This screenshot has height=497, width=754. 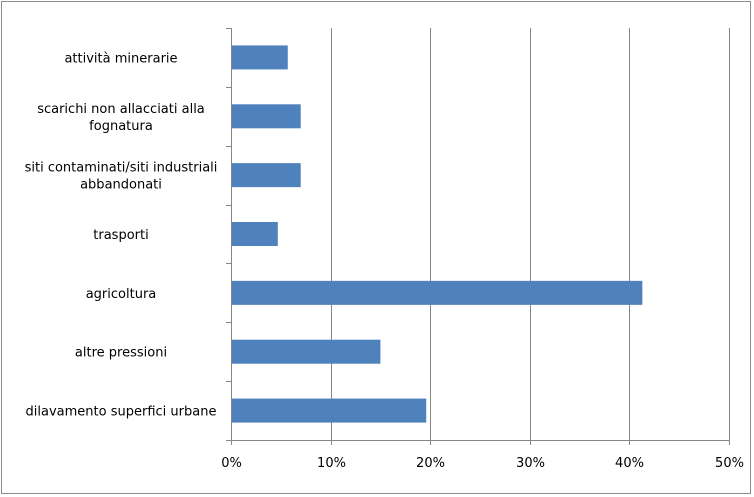 I want to click on category-label-line: abbandonati, so click(x=121, y=185).